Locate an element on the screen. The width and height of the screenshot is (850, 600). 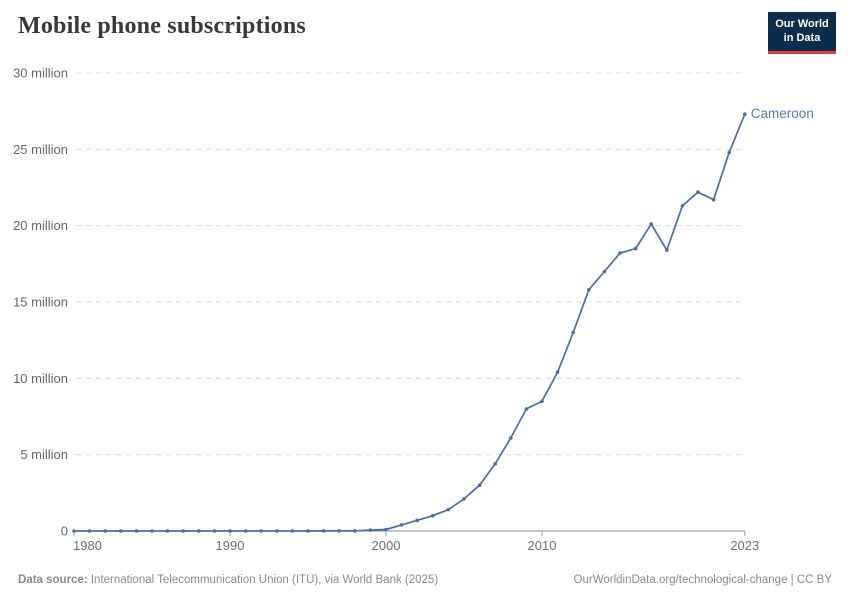
y-axis-tick-label: 10 million is located at coordinates (40, 378).